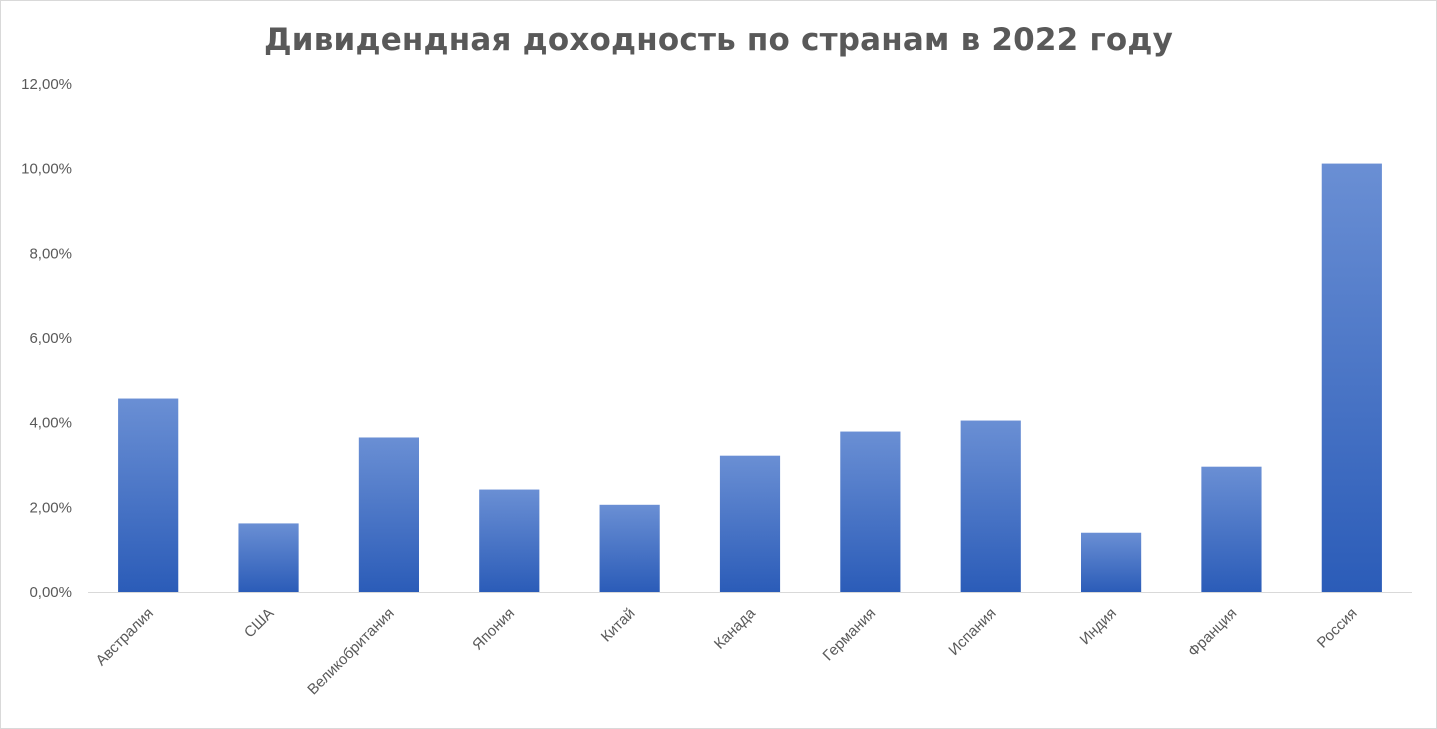 This screenshot has height=729, width=1437. What do you see at coordinates (50, 338) in the screenshot?
I see `y-tick-label: 6,00%` at bounding box center [50, 338].